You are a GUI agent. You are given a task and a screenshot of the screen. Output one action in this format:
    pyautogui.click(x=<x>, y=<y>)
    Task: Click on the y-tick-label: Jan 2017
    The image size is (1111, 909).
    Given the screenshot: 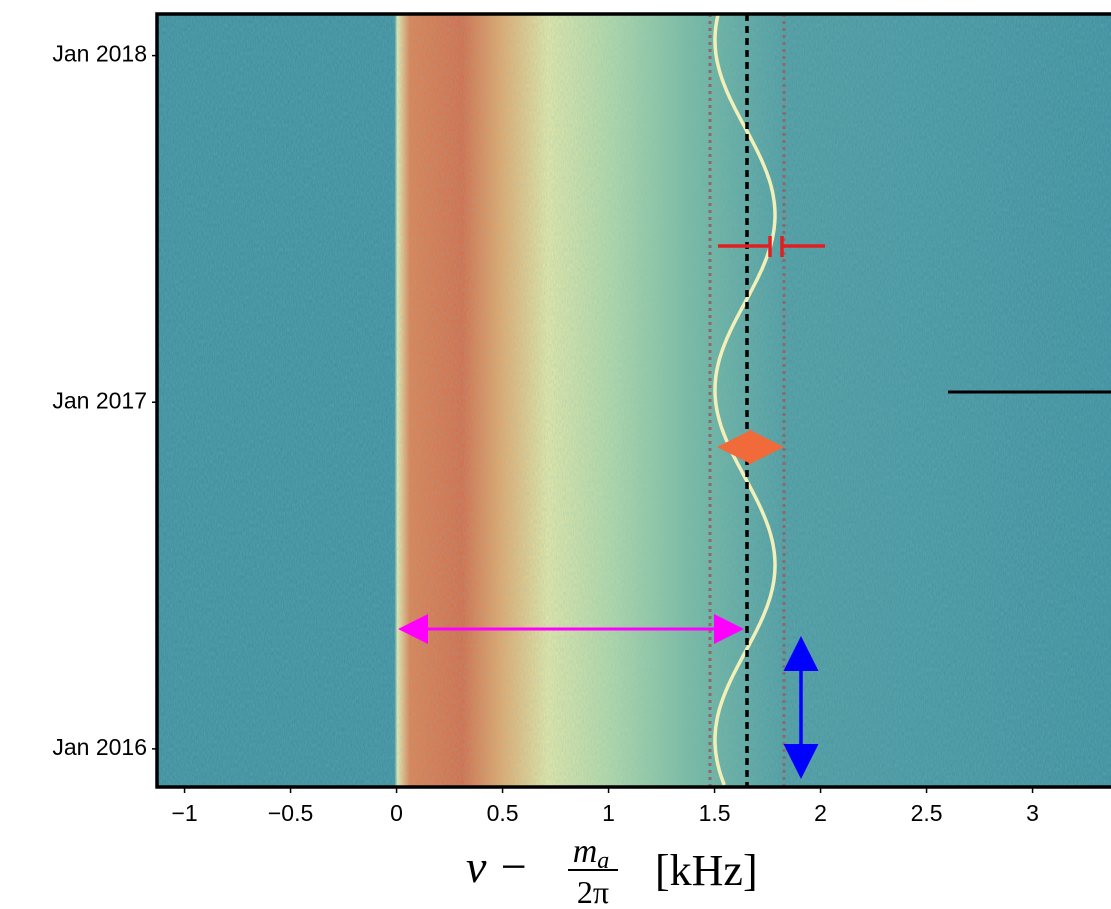 What is the action you would take?
    pyautogui.click(x=99, y=400)
    